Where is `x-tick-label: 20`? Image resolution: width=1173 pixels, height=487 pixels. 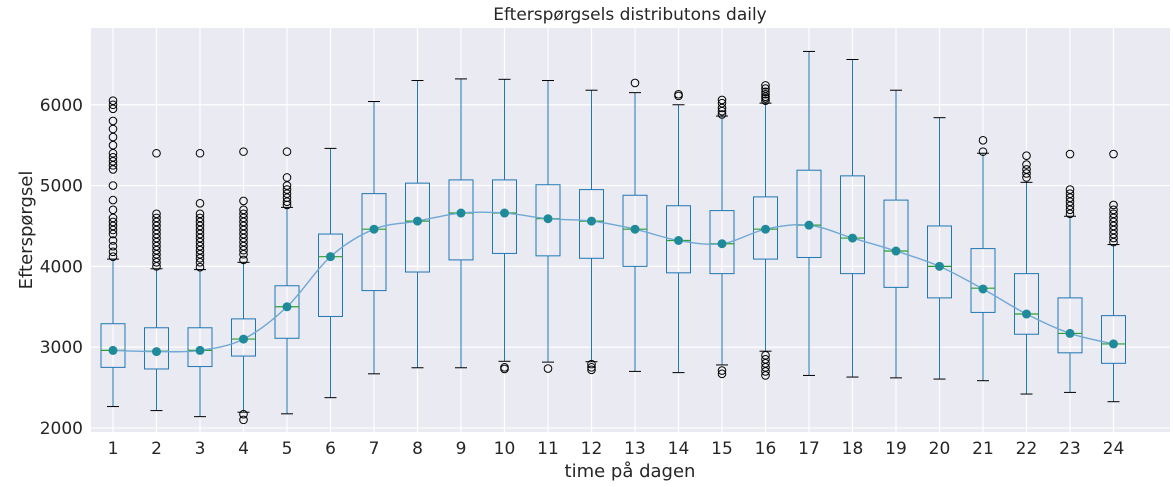
x-tick-label: 20 is located at coordinates (940, 449).